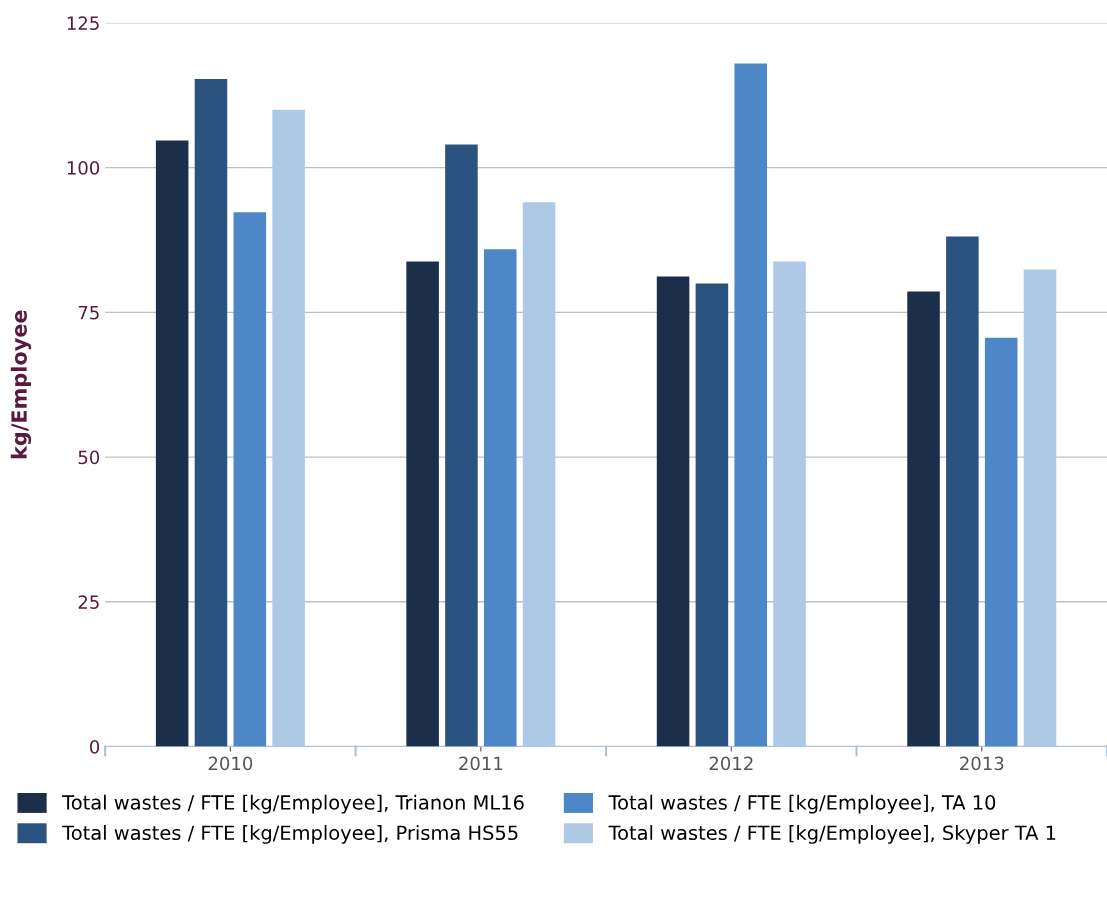  I want to click on y-axis-title: kg/Employee, so click(21, 384).